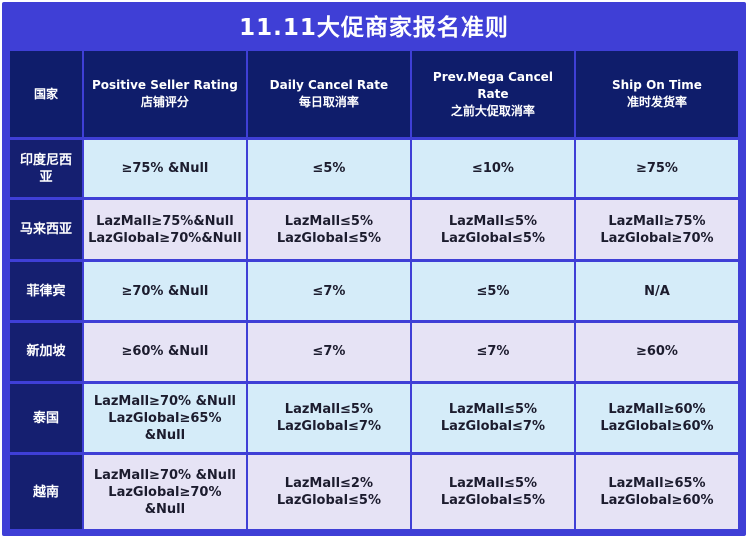 Image resolution: width=750 pixels, height=540 pixels. Describe the element at coordinates (374, 28) in the screenshot. I see `page-title: 11.11大促商家报名准则` at that location.